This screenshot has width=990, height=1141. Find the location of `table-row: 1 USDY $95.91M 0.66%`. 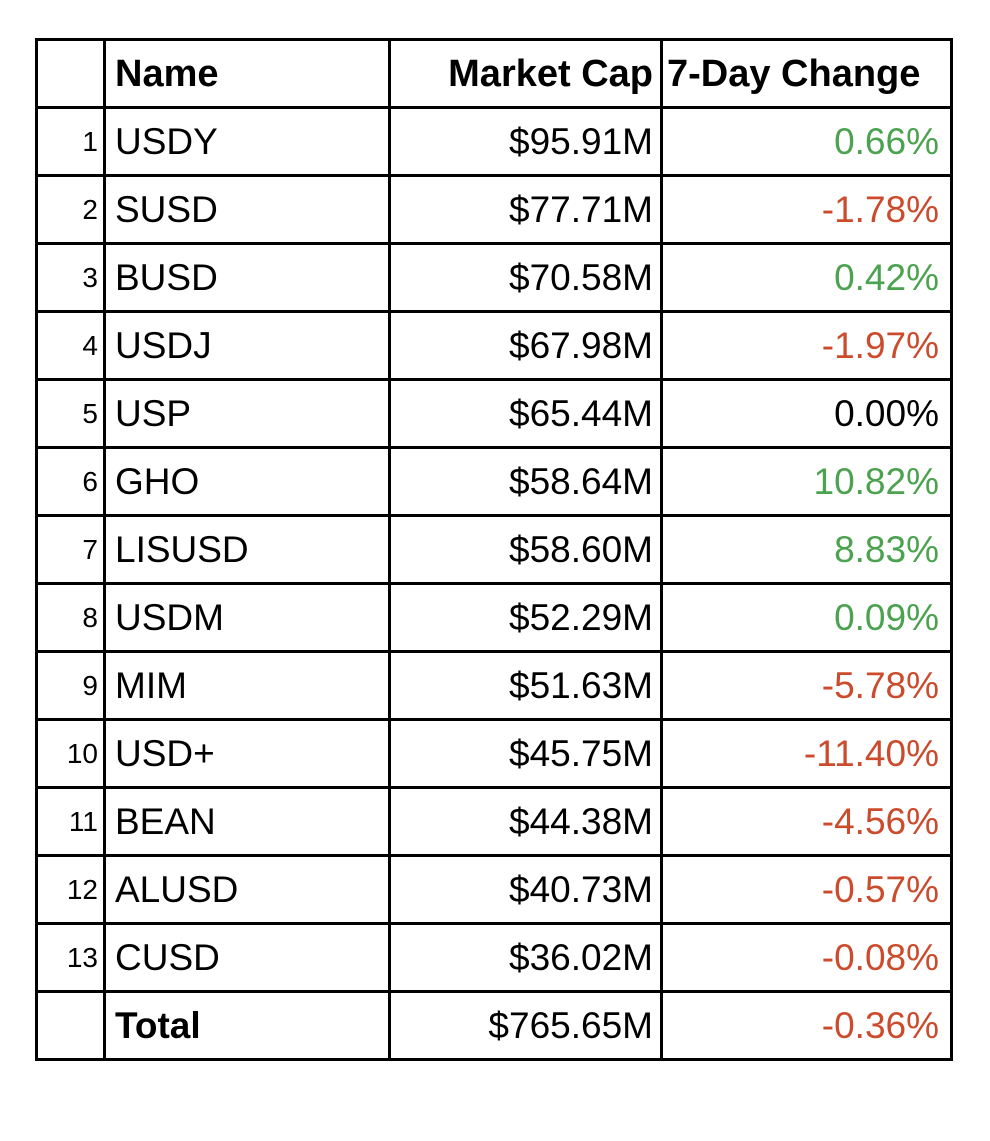

table-row: 1 USDY $95.91M 0.66% is located at coordinates (494, 141).